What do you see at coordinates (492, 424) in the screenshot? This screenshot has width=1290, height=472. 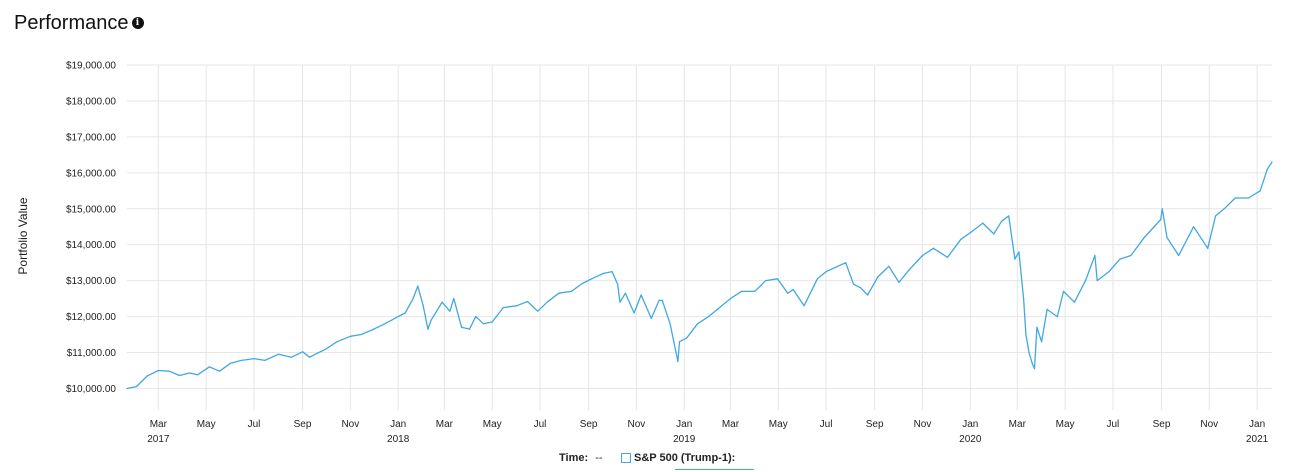 I see `x-tick-label: May` at bounding box center [492, 424].